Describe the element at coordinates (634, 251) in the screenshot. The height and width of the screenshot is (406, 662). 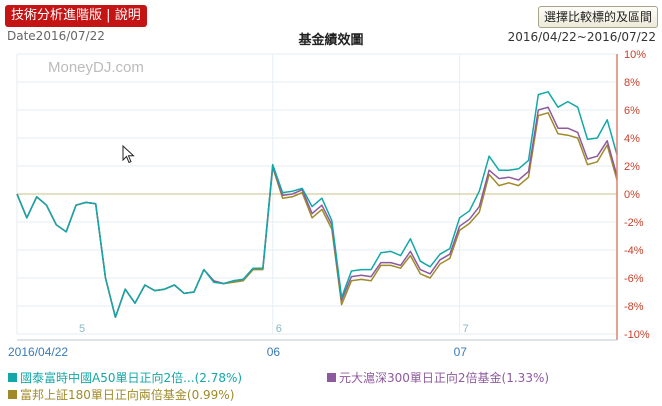
I see `y-tick-label: -4%` at that location.